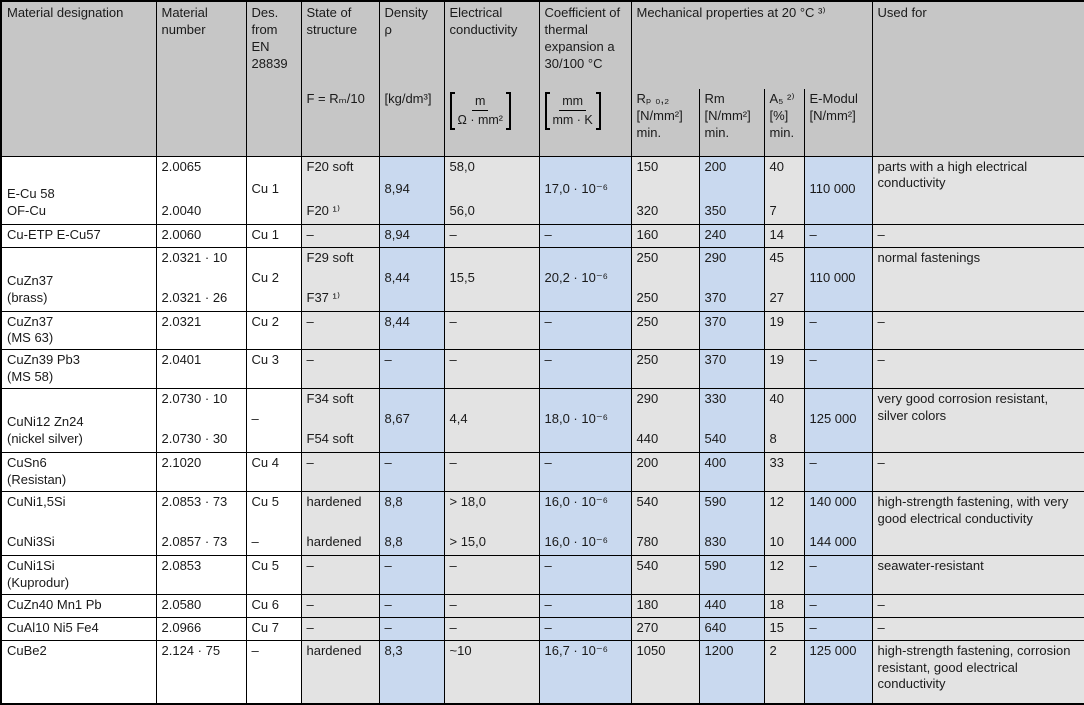 Image resolution: width=1084 pixels, height=705 pixels. Describe the element at coordinates (647, 604) in the screenshot. I see `cell-text: 180` at that location.